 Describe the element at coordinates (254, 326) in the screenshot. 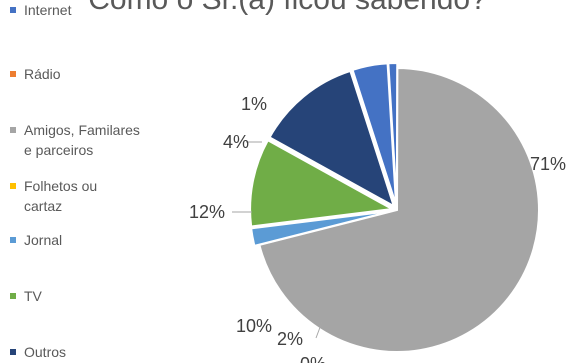

I see `data-label-tv: 10%` at that location.